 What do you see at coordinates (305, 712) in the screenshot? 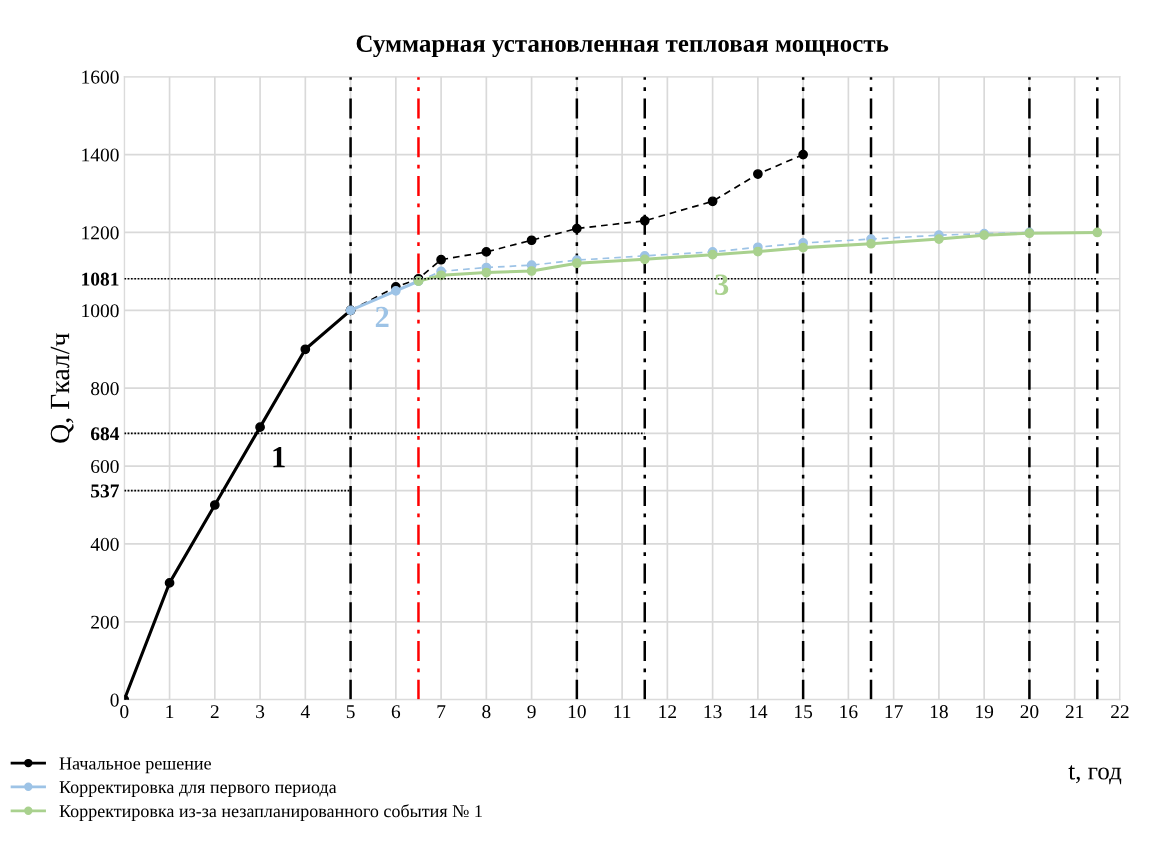
I see `x-tick-label: 4` at bounding box center [305, 712].